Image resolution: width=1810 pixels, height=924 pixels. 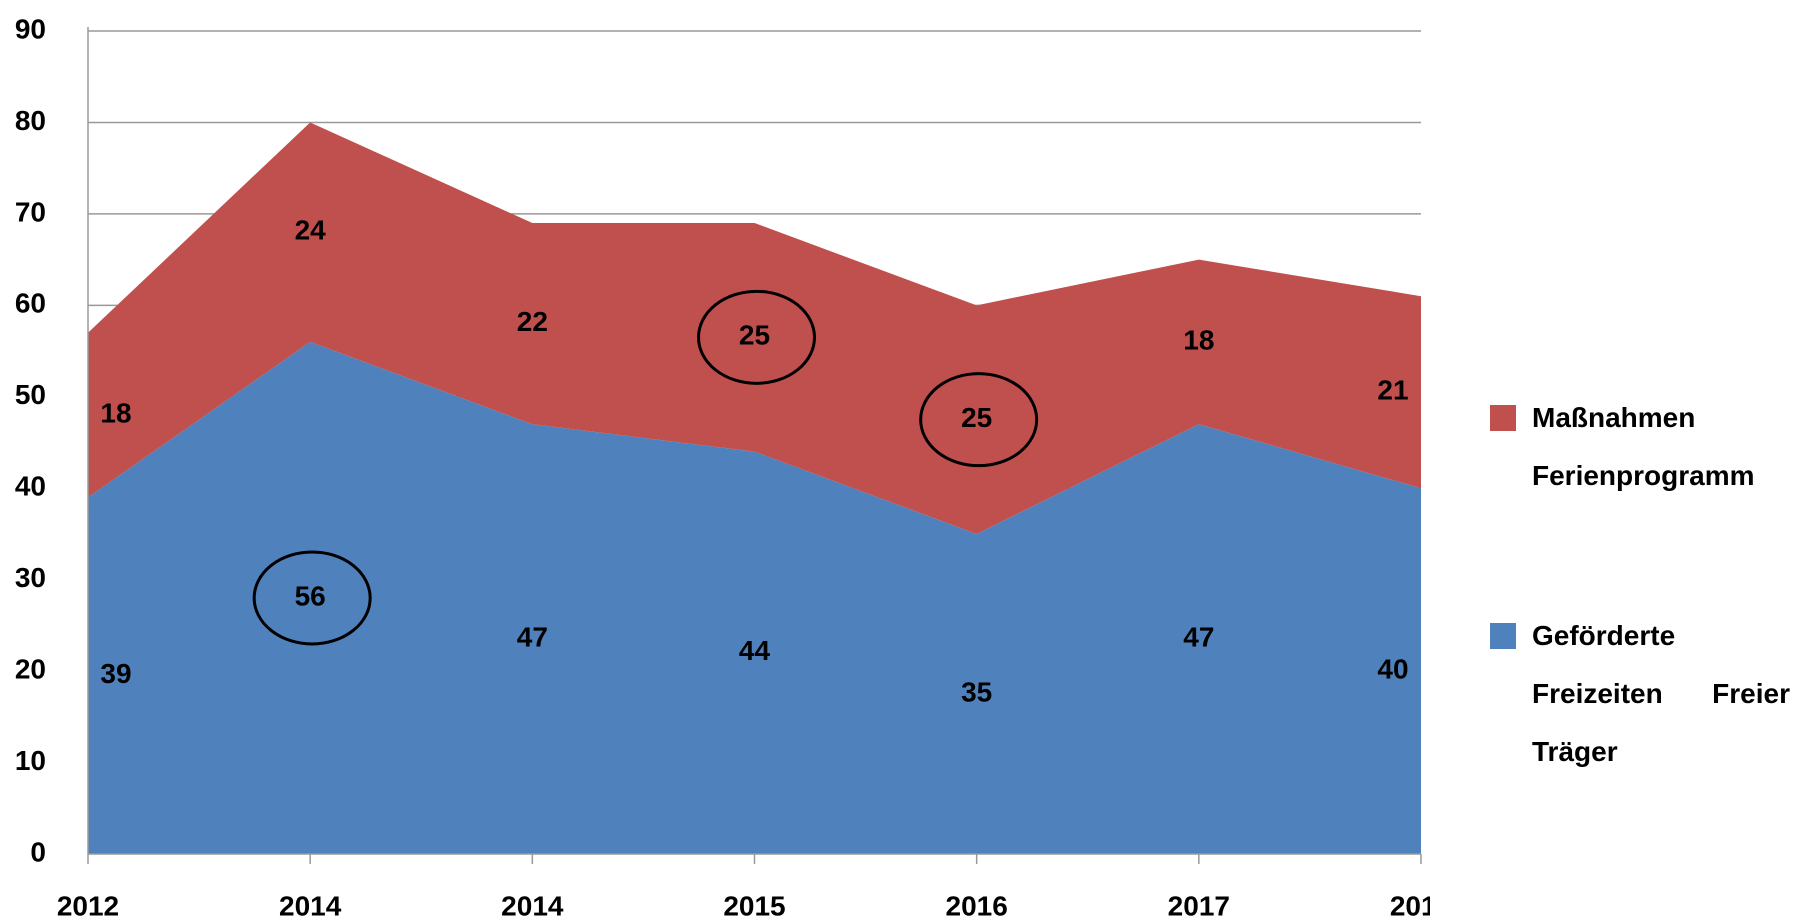 What do you see at coordinates (30, 211) in the screenshot?
I see `y-tick-label: 70` at bounding box center [30, 211].